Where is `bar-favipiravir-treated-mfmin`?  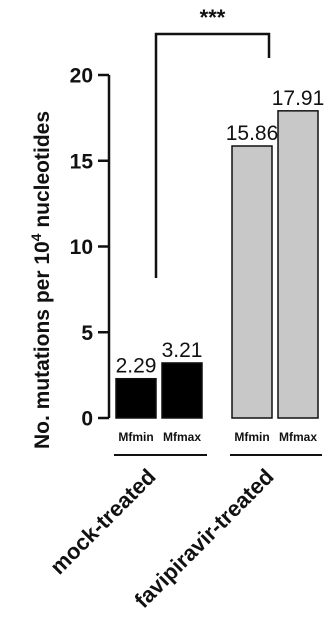
bar-favipiravir-treated-mfmin is located at coordinates (252, 282).